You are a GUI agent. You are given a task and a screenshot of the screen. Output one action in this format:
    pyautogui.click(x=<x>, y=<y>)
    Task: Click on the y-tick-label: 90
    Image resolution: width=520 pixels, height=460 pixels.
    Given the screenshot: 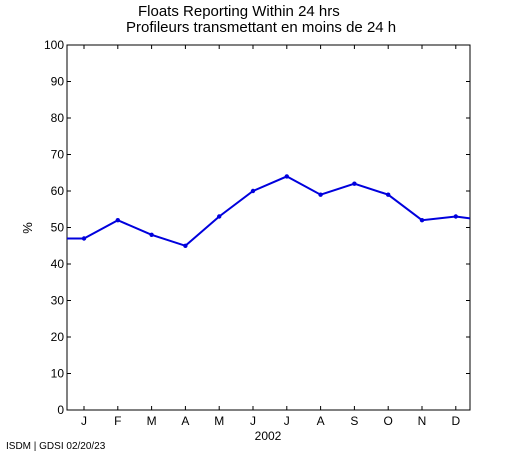 What is the action you would take?
    pyautogui.click(x=58, y=82)
    